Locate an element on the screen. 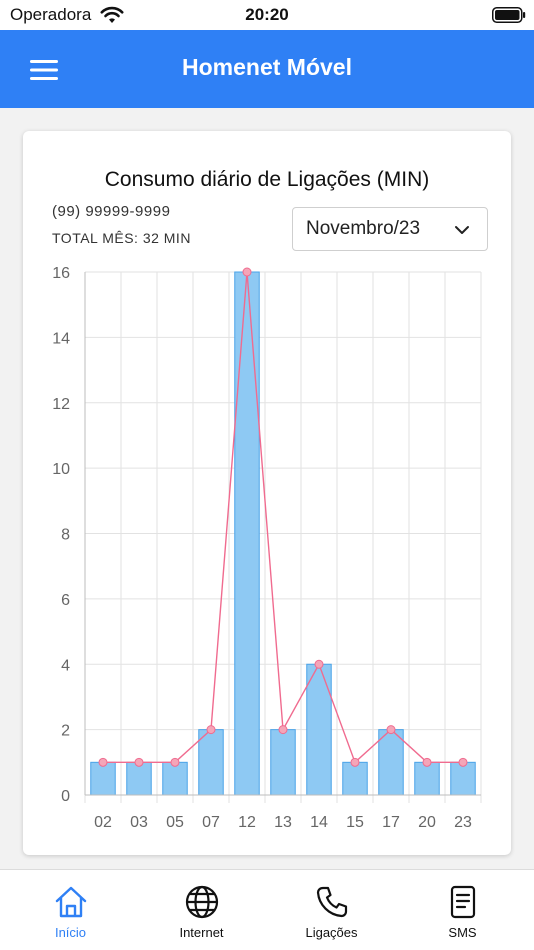 The image size is (534, 950). month-select: Novembro/23 is located at coordinates (390, 229).